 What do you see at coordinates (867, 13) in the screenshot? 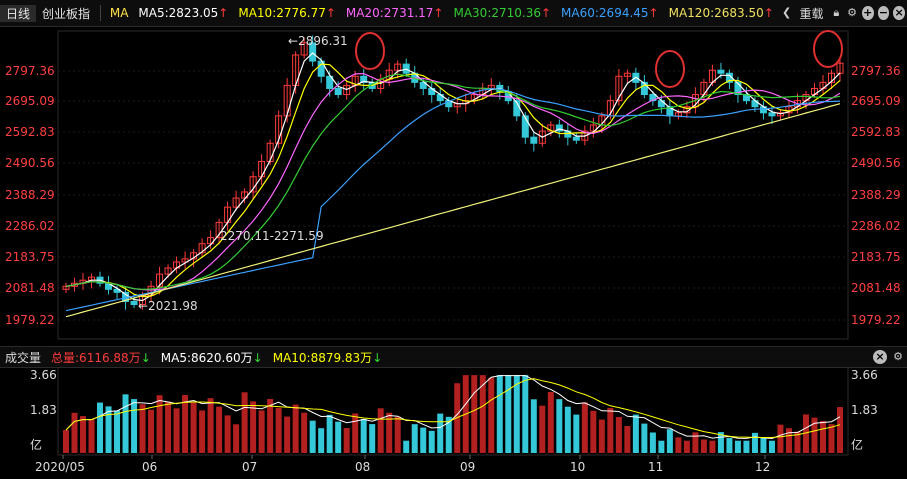
I see `plus-icon: +` at bounding box center [867, 13].